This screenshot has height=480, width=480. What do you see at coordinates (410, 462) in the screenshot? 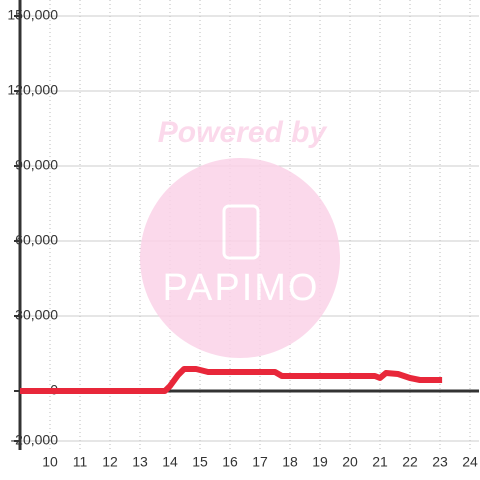
I see `x-tick-label: 22` at bounding box center [410, 462].